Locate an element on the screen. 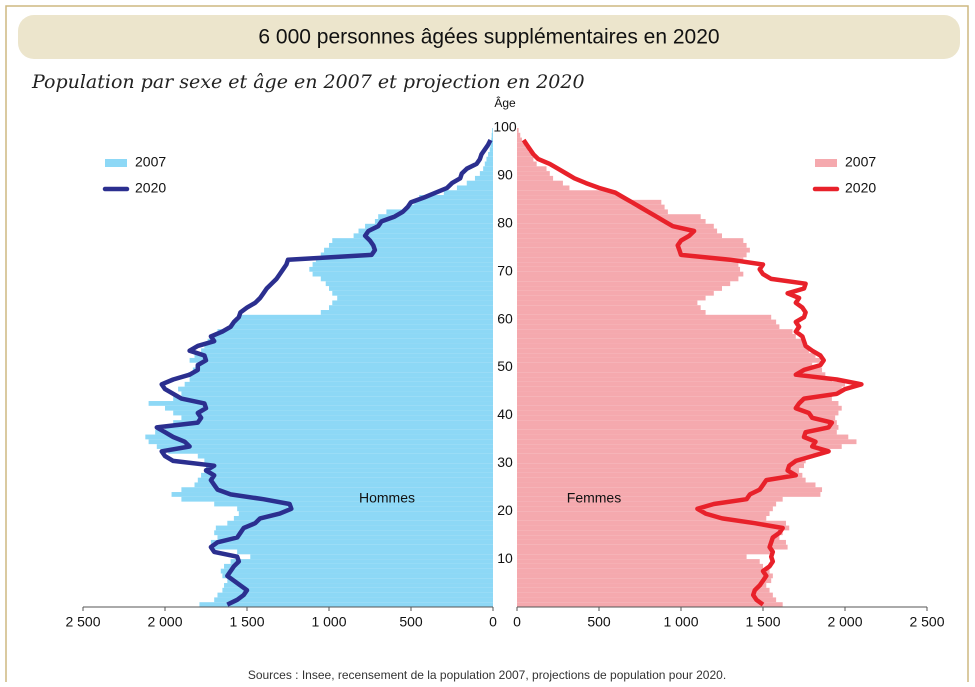 Image resolution: width=975 pixels, height=687 pixels. x-tick-label: 500 is located at coordinates (599, 622).